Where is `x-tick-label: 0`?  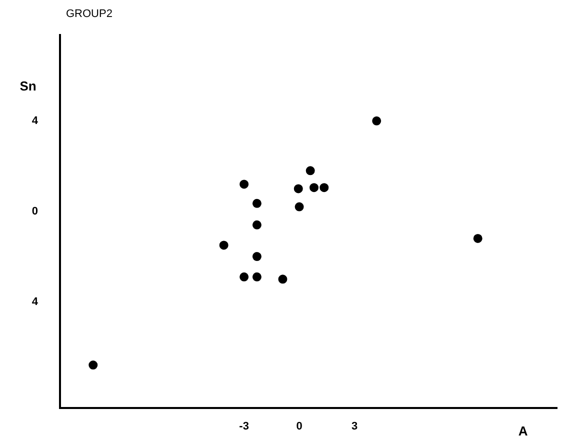
x-tick-label: 0 is located at coordinates (299, 426).